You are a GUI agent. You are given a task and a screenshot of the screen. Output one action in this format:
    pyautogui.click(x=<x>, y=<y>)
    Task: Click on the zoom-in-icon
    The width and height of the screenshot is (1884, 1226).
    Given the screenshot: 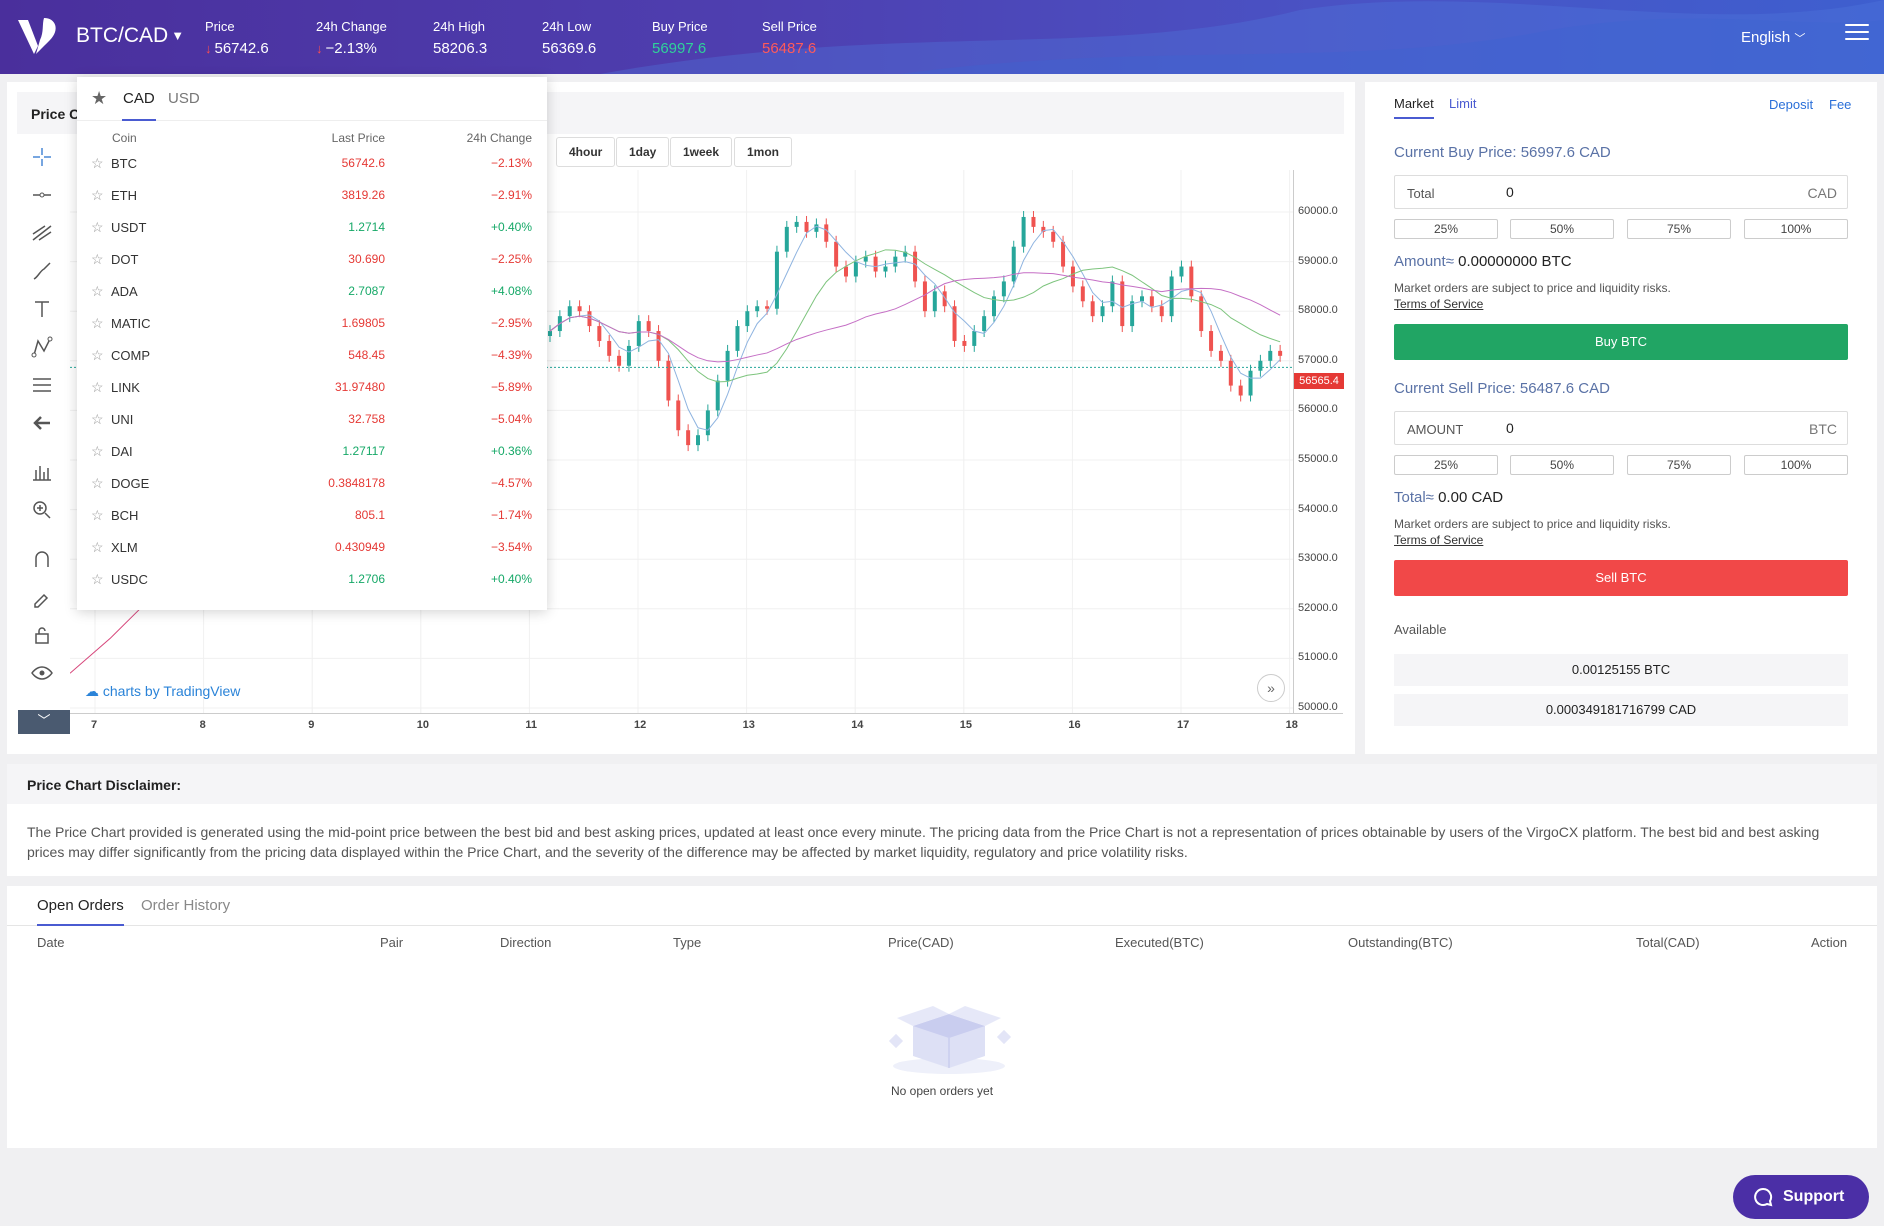 What is the action you would take?
    pyautogui.click(x=42, y=511)
    